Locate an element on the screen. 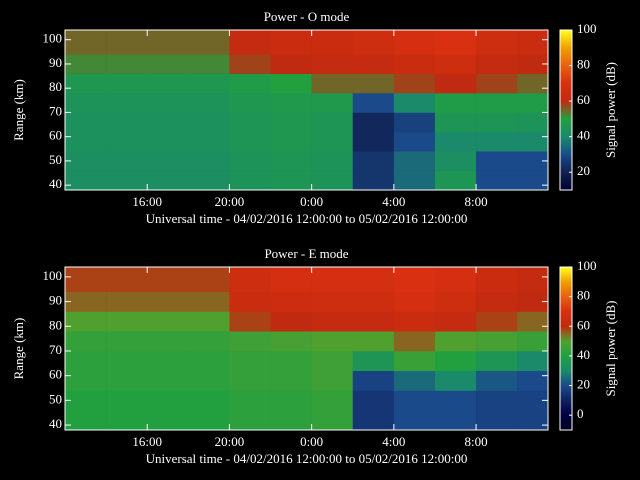 This screenshot has height=480, width=640. y-tick-label: 80 is located at coordinates (55, 86).